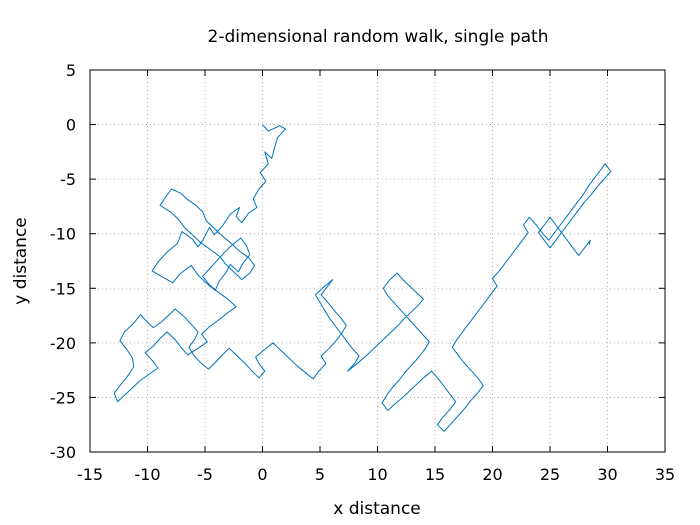 The width and height of the screenshot is (700, 525). Describe the element at coordinates (63, 397) in the screenshot. I see `y-tick-label: -25` at that location.